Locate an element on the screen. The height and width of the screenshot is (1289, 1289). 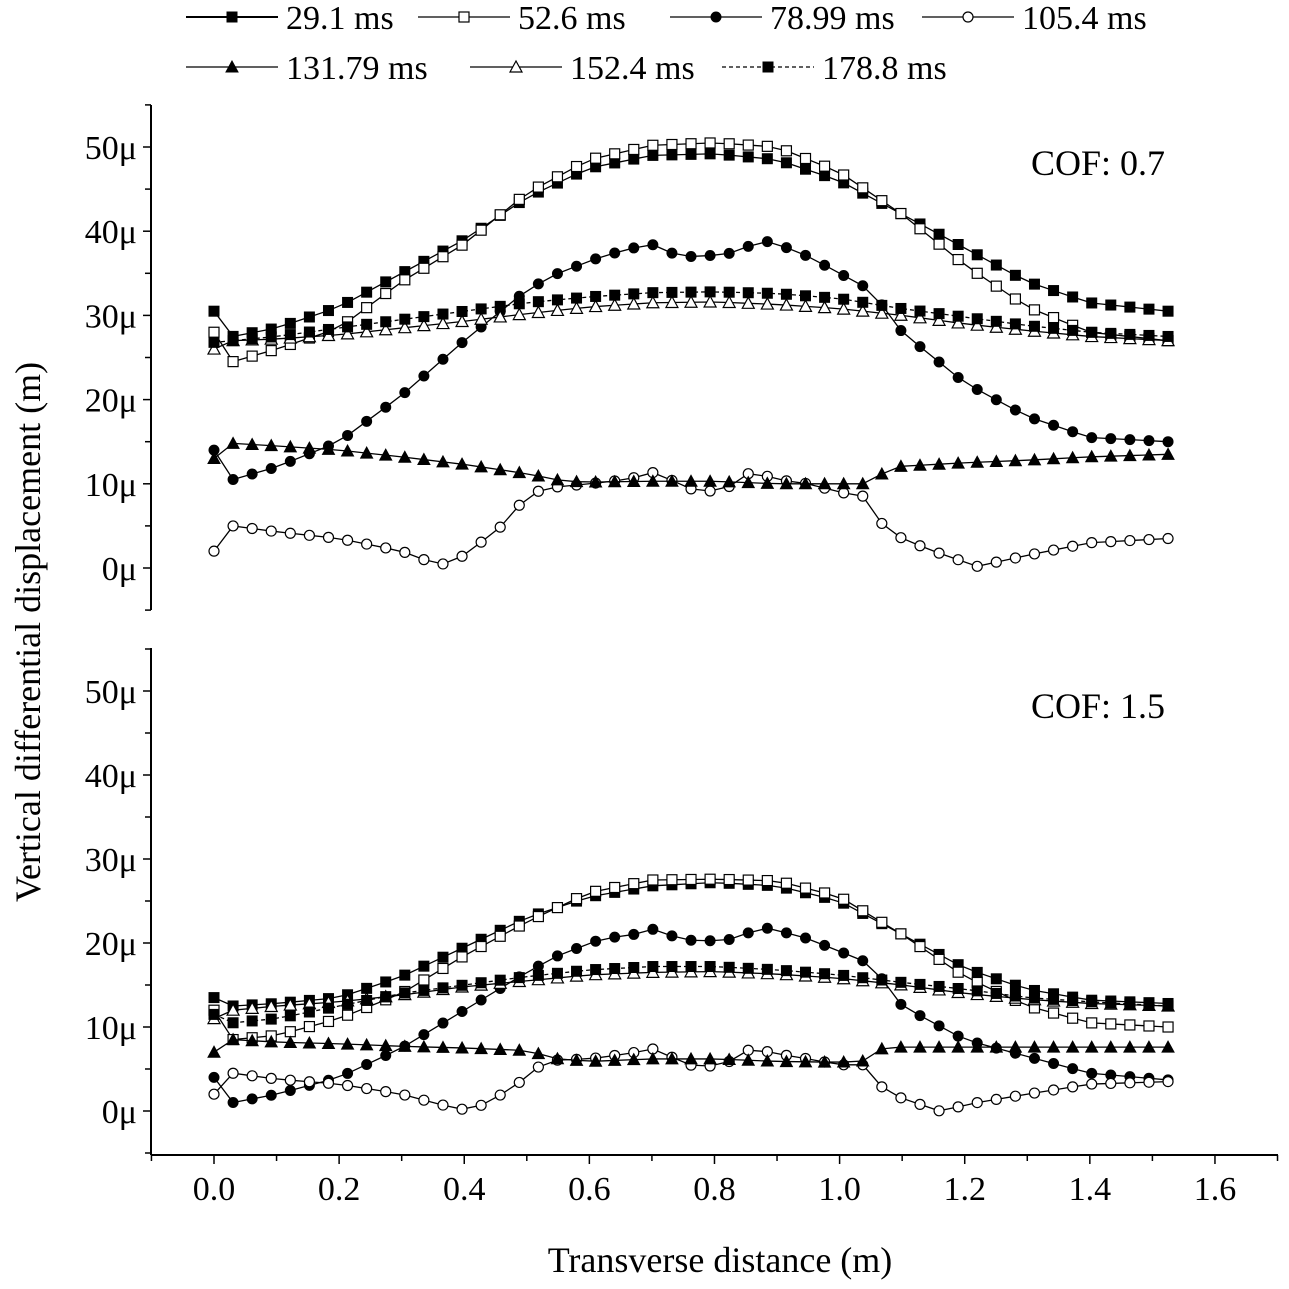
series-105.4-ms is located at coordinates (691, 1080).